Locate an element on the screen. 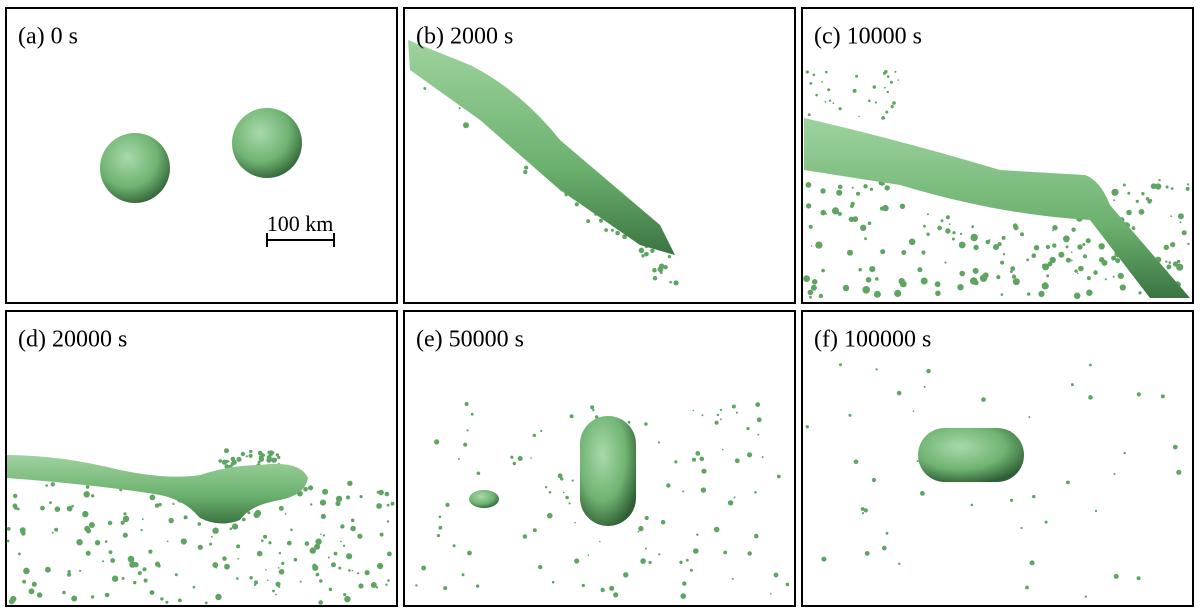  panel-label: (e) 50000 s is located at coordinates (470, 340).